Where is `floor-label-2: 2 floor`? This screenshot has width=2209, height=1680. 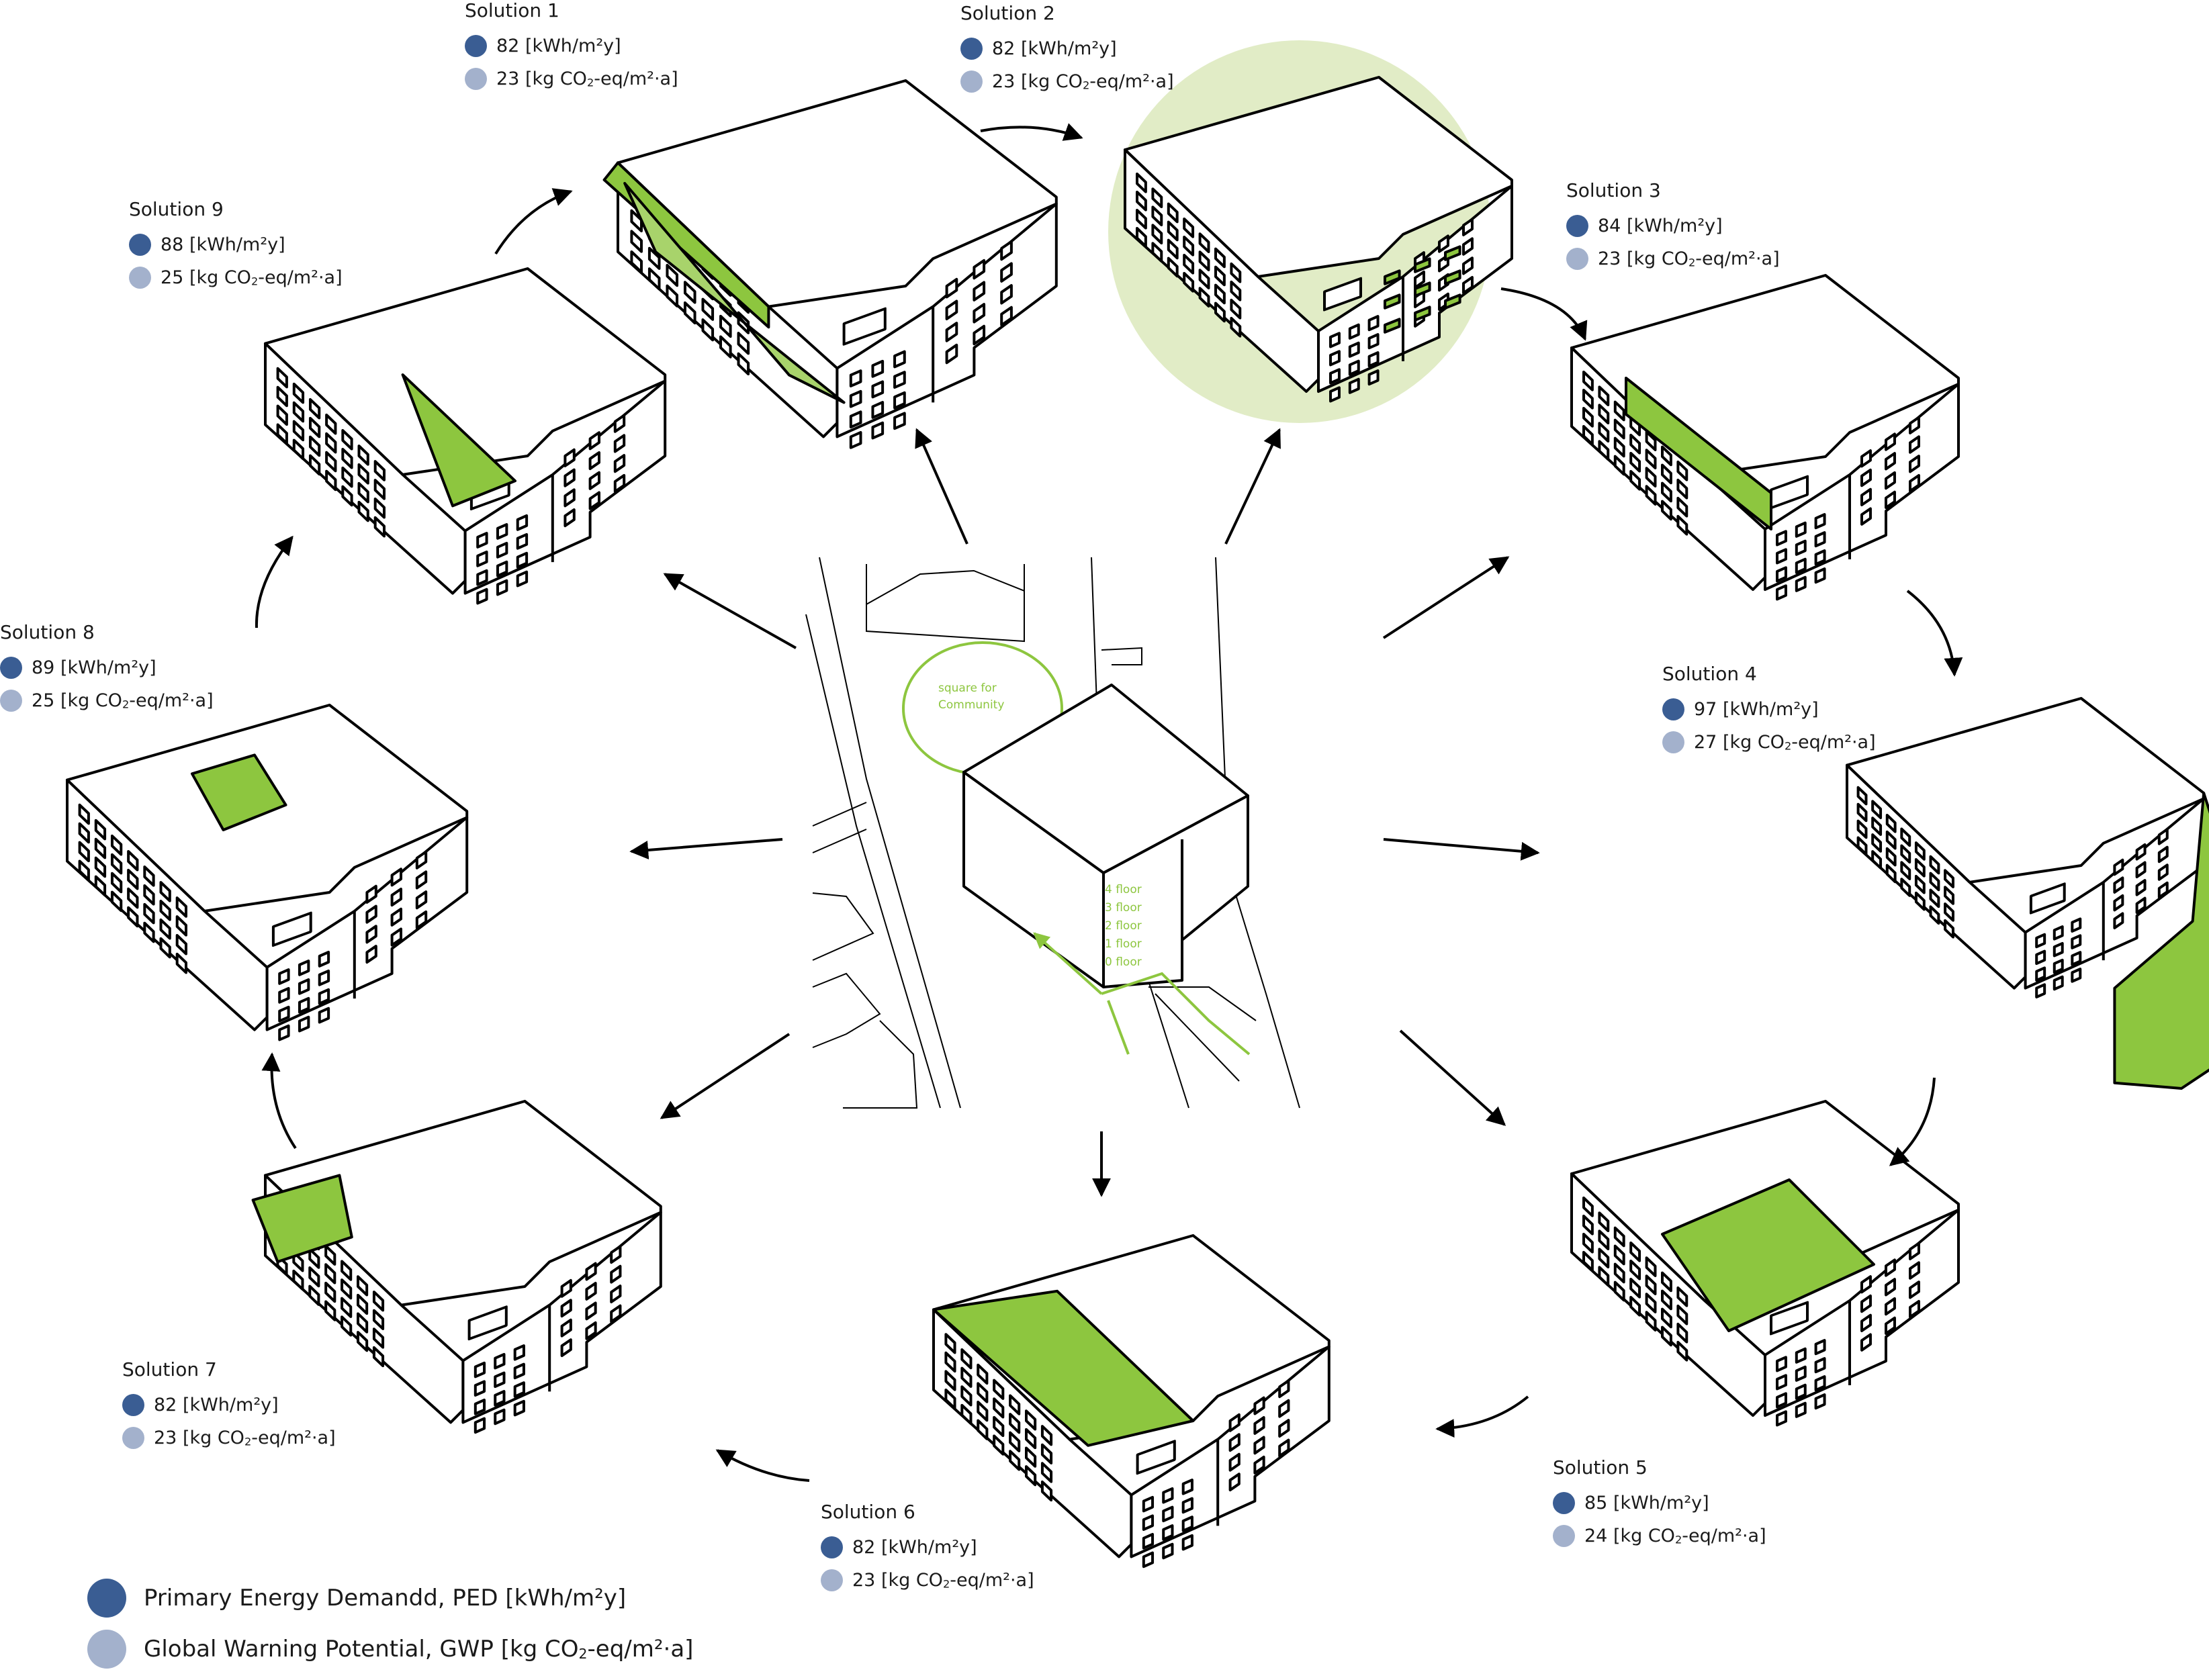
floor-label-2: 2 floor is located at coordinates (1123, 926).